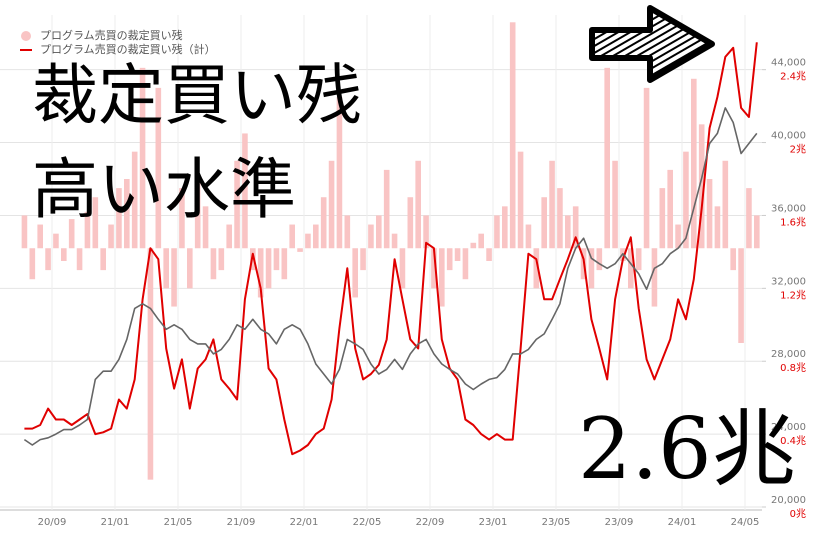 This screenshot has height=544, width=816. What do you see at coordinates (793, 441) in the screenshot?
I see `y2-tick-label: 0.4兆` at bounding box center [793, 441].